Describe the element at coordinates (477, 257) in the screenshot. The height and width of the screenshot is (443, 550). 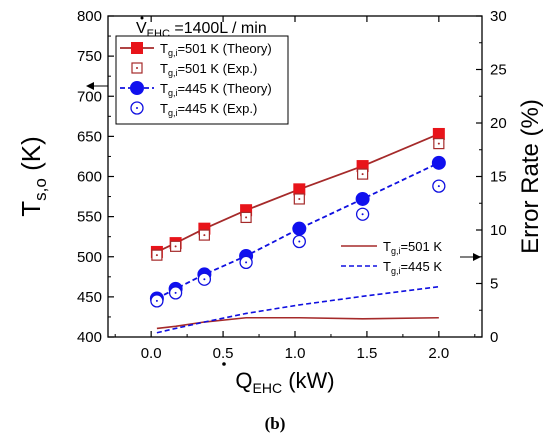
I see `right-axis-arrow-head` at that location.